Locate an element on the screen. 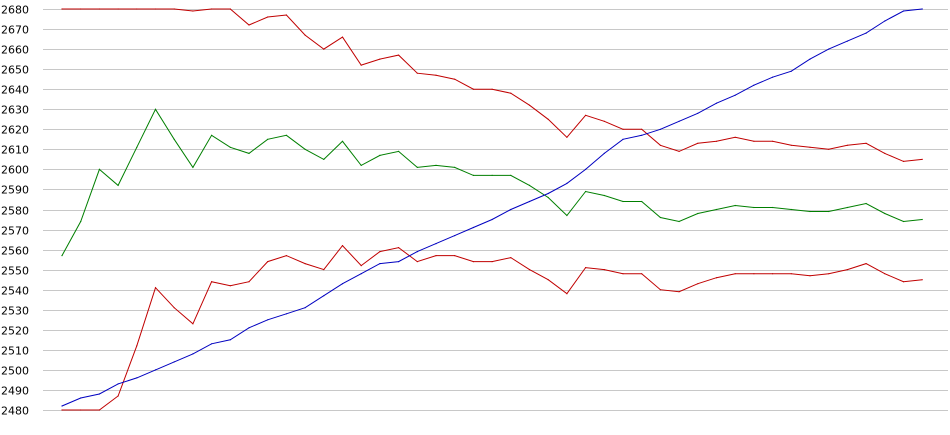 The image size is (950, 435). y-tick-label: 2480 is located at coordinates (15, 411).